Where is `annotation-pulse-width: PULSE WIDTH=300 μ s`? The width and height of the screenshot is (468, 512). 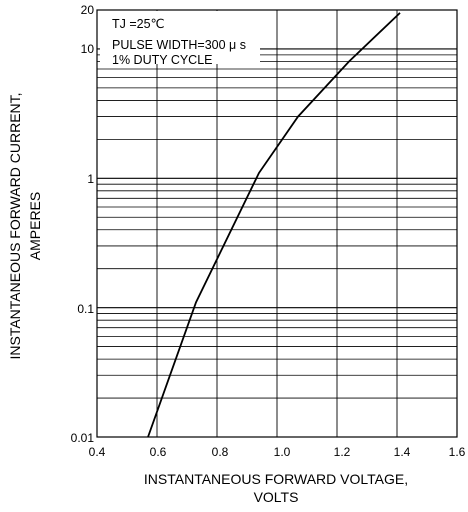 annotation-pulse-width: PULSE WIDTH=300 μ s is located at coordinates (179, 45).